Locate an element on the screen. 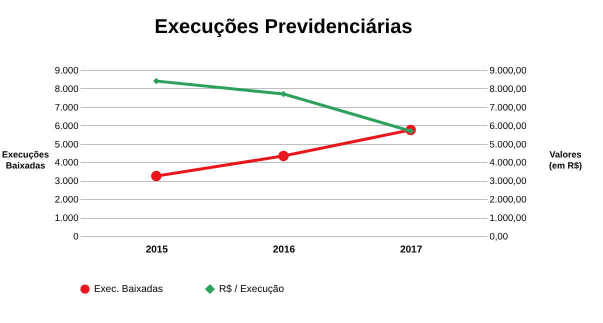  y2-tick-label: 5.000,00 is located at coordinates (508, 144).